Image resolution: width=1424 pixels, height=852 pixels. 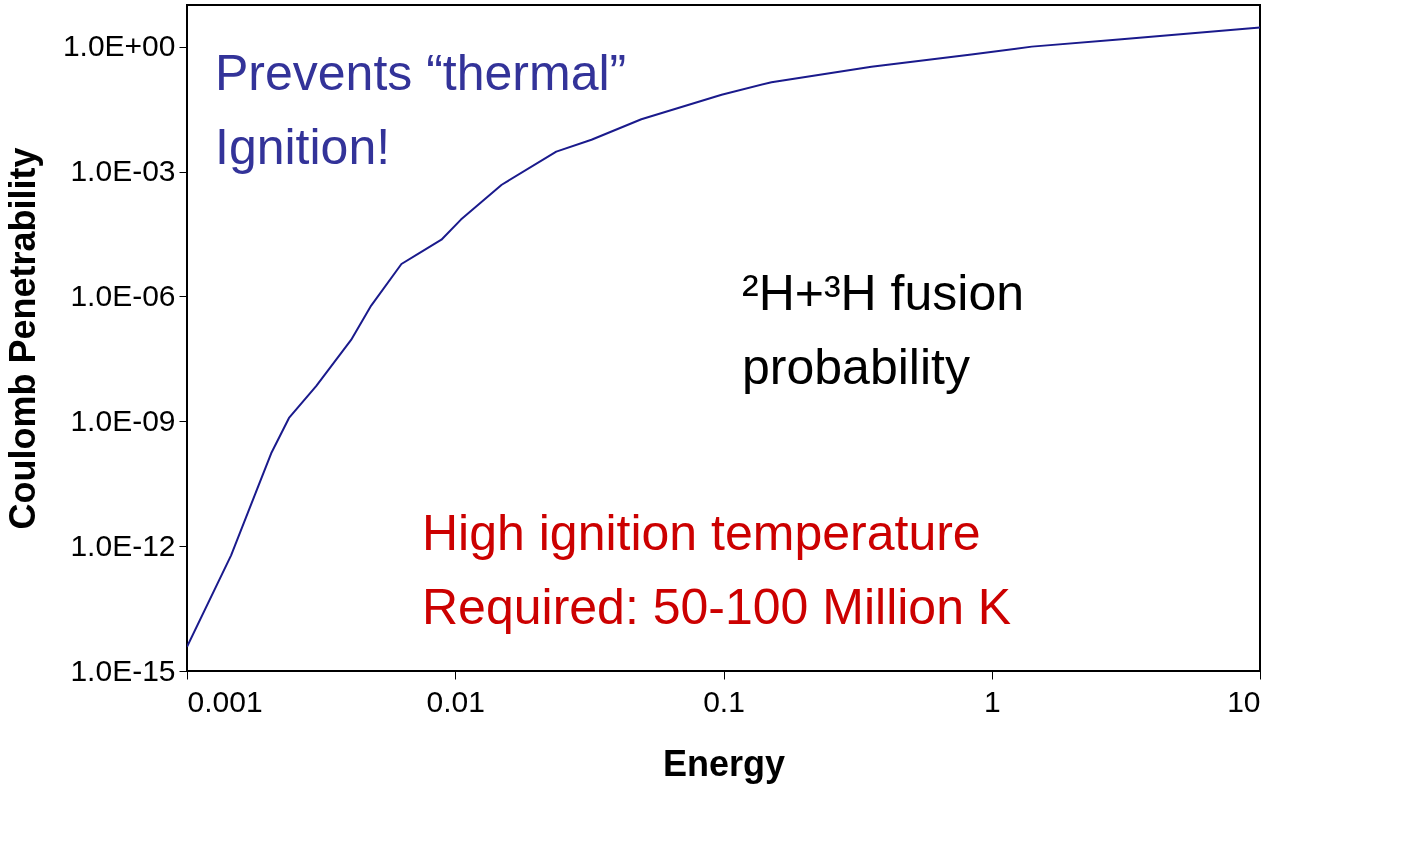 What do you see at coordinates (123, 670) in the screenshot?
I see `y-tick-label: 1.0E-15` at bounding box center [123, 670].